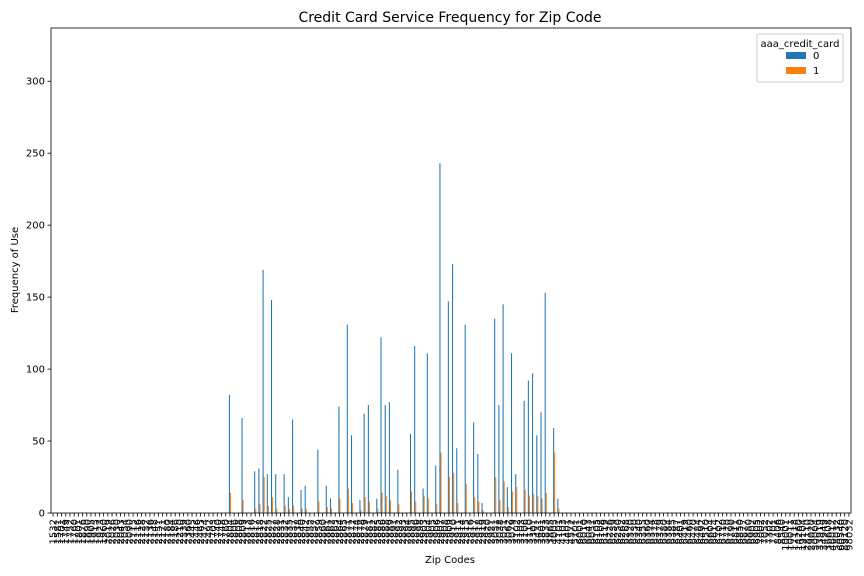 The width and height of the screenshot is (864, 576). I want to click on x-tick-label: 2446, so click(197, 531).